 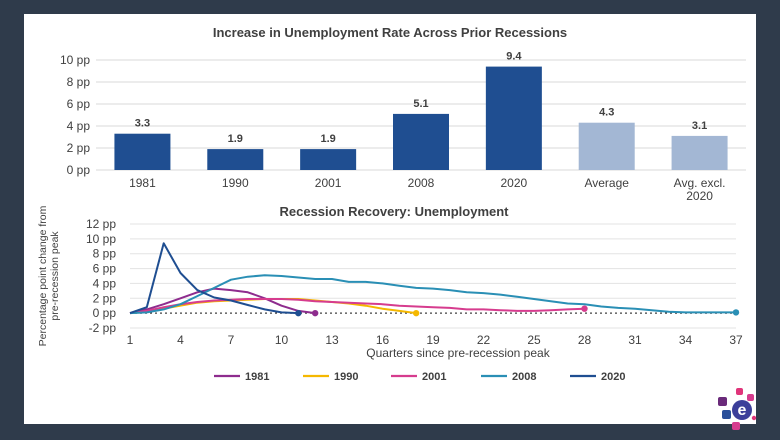 I want to click on series-endpoint-2008, so click(x=736, y=312).